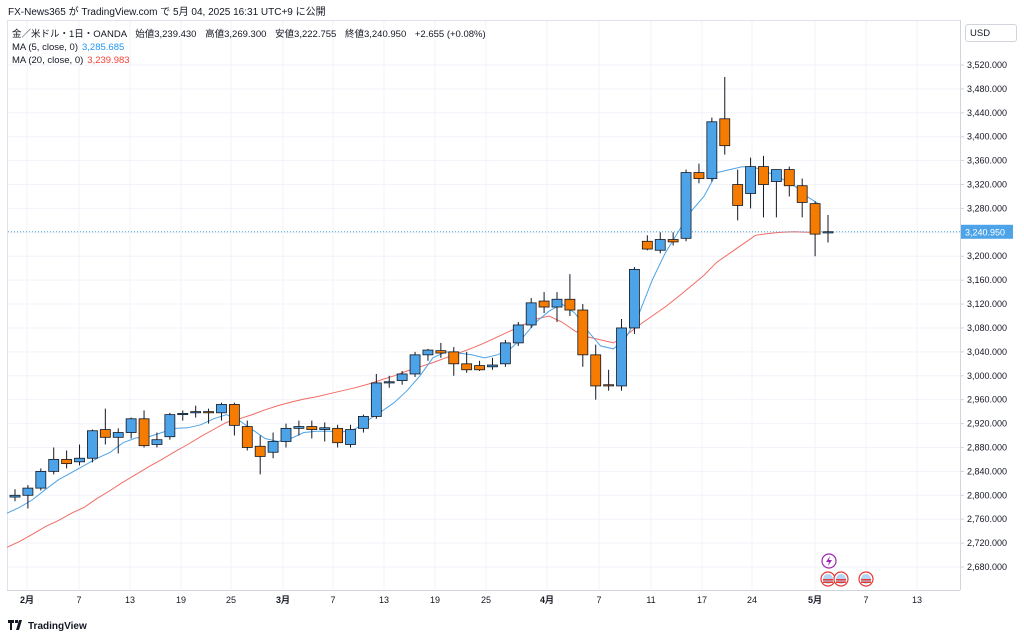 This screenshot has width=1024, height=638. I want to click on x-tick-label: 24, so click(752, 600).